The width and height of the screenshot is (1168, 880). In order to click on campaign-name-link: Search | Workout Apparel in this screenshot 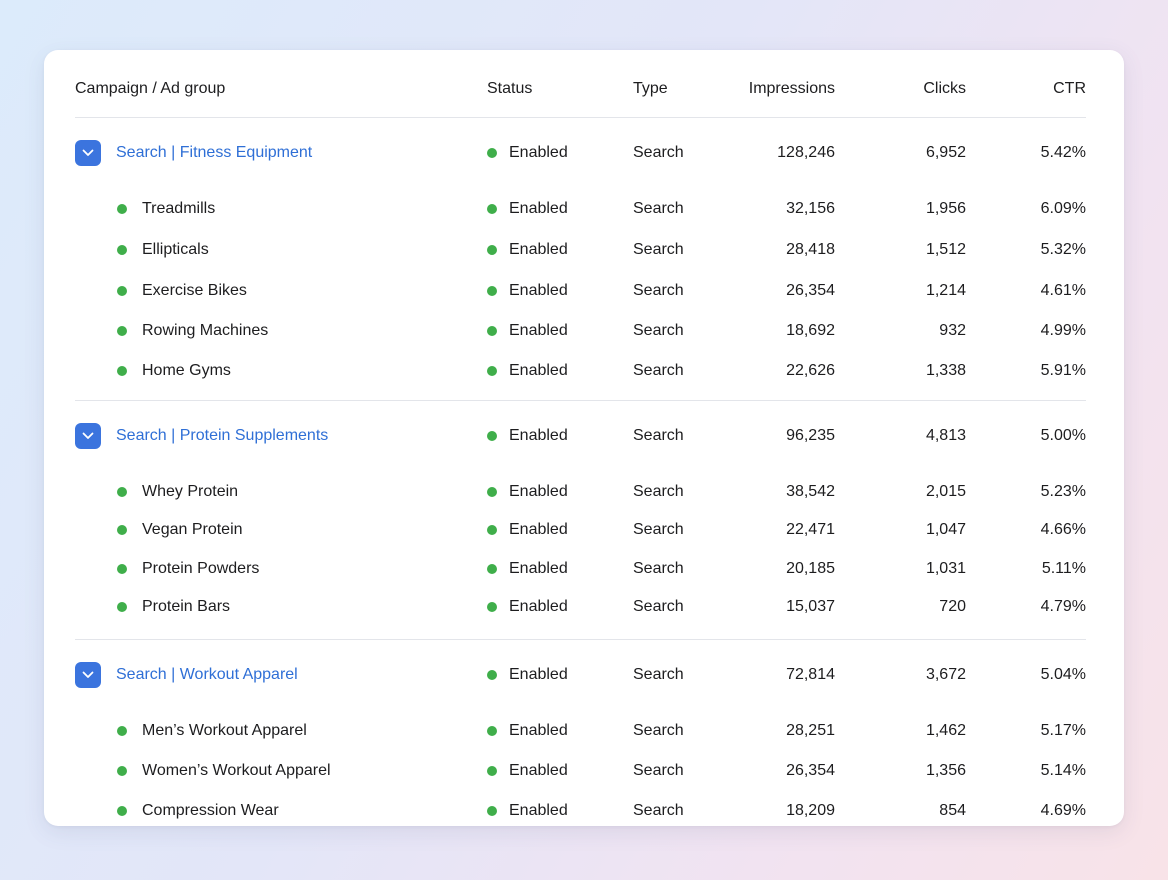, I will do `click(207, 674)`.